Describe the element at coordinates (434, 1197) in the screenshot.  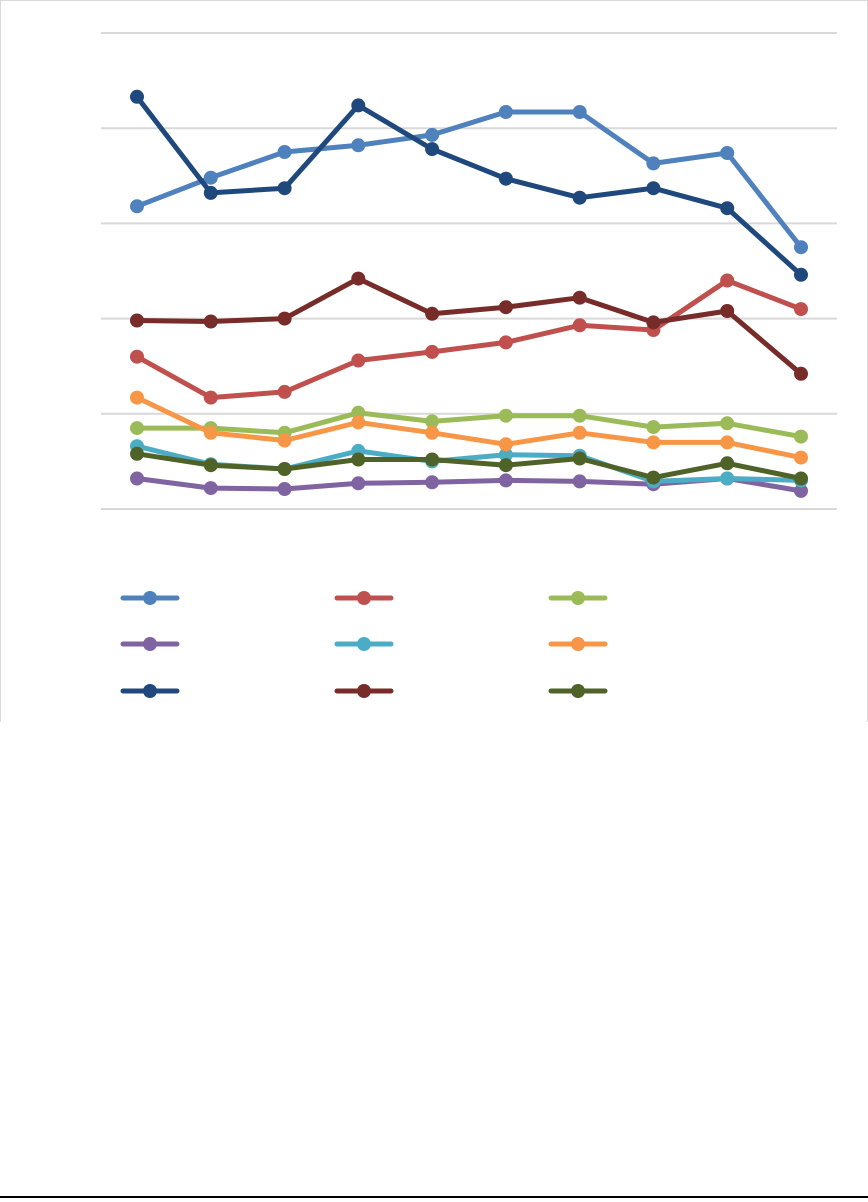
I see `page-bottom-rule` at that location.